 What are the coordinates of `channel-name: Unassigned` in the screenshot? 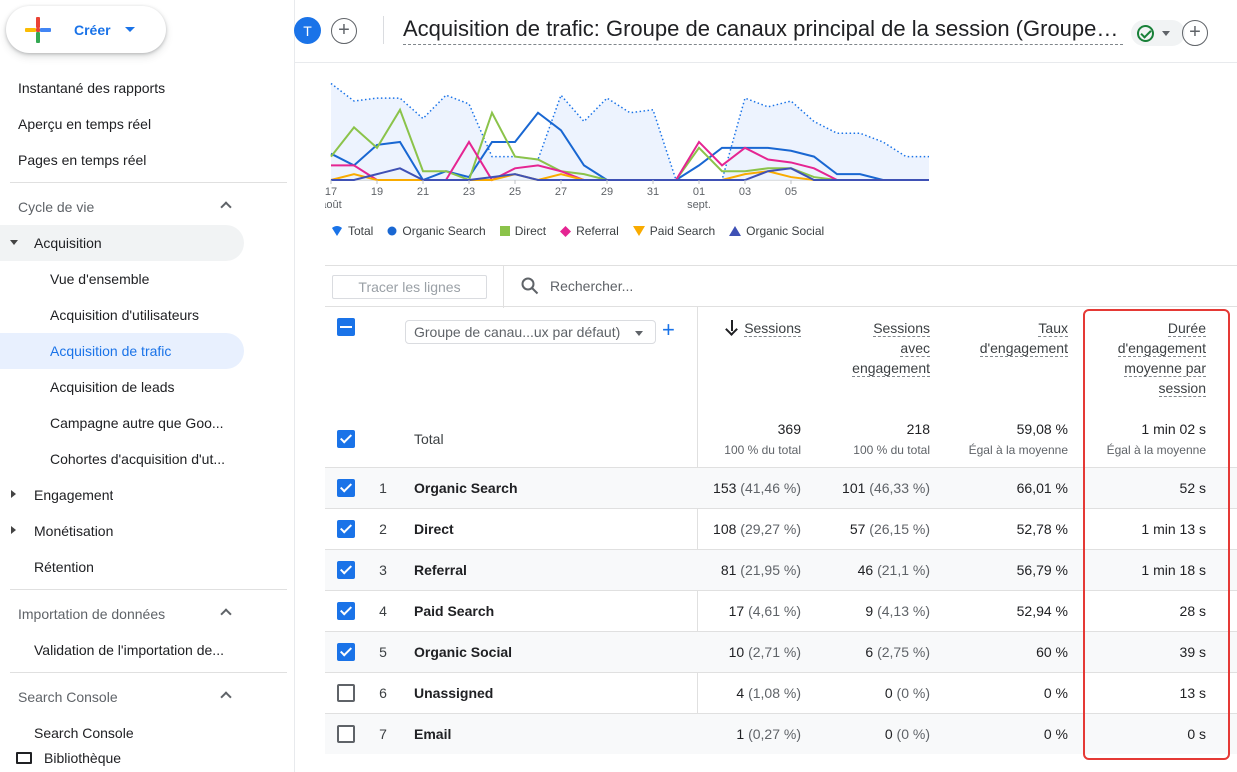 It's located at (454, 693).